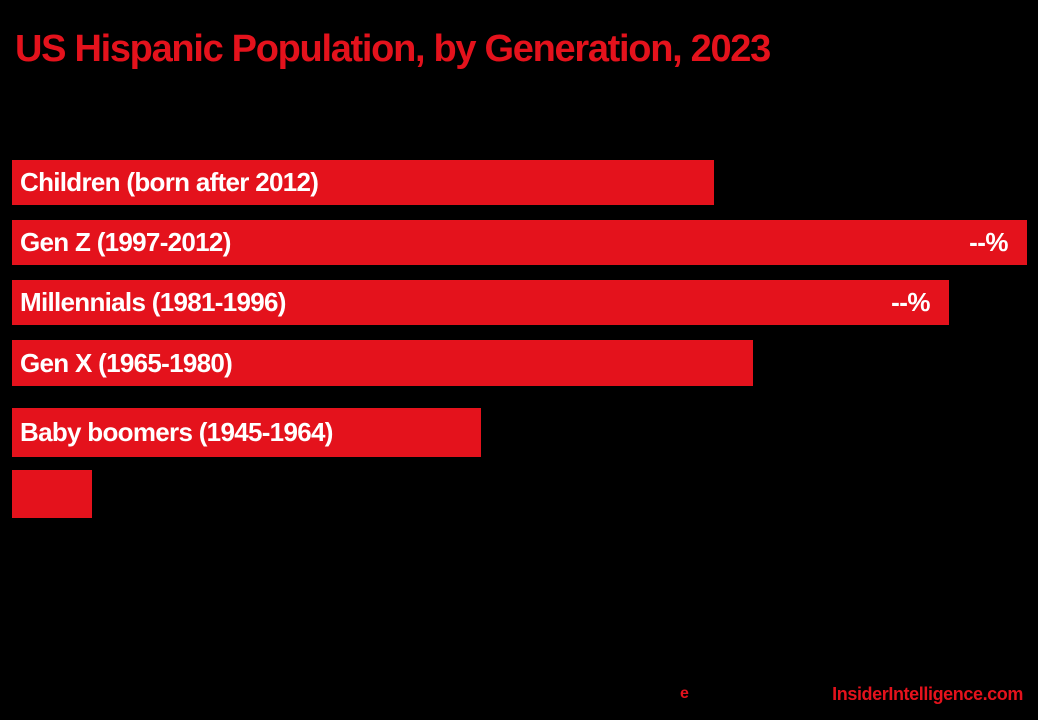 This screenshot has width=1038, height=720. What do you see at coordinates (363, 182) in the screenshot?
I see `bar-row-children: Children (born after 2012)` at bounding box center [363, 182].